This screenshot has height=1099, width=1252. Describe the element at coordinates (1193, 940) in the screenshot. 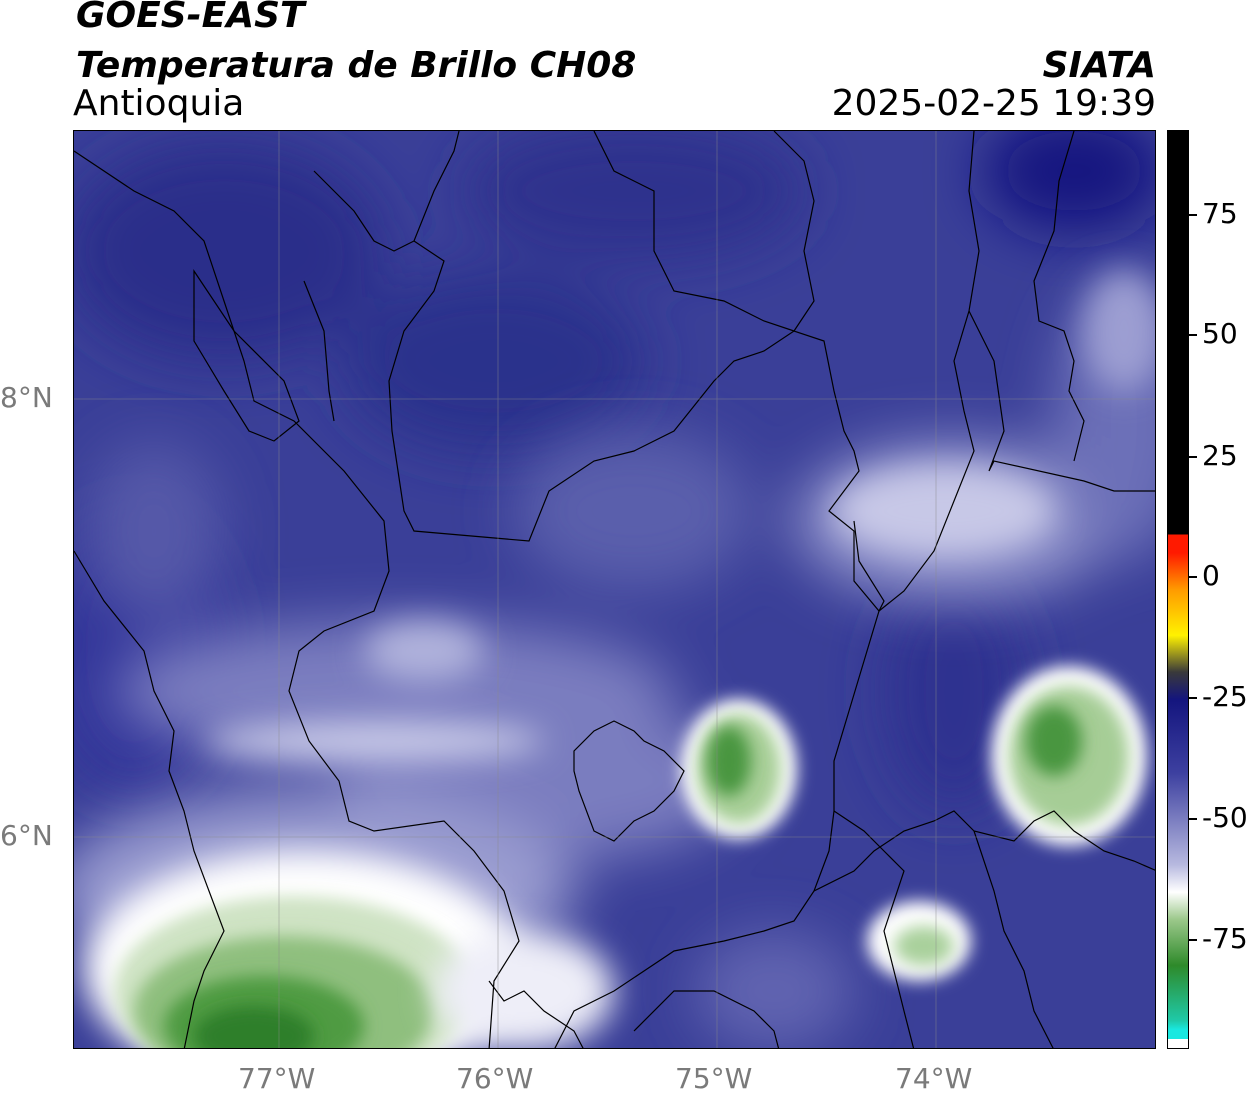

I see `colorbar-tick-minus75` at that location.